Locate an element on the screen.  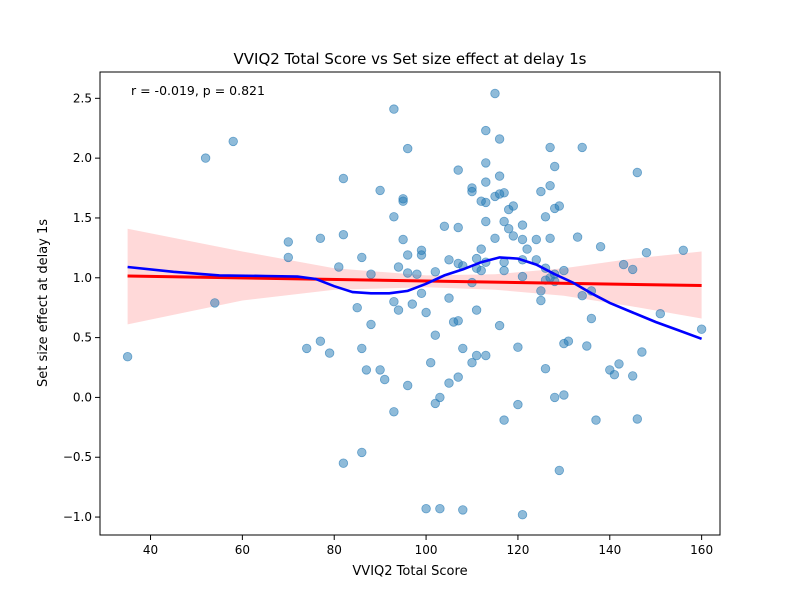
correlation-annotation: r = -0.019, p = 0.821 is located at coordinates (198, 90).